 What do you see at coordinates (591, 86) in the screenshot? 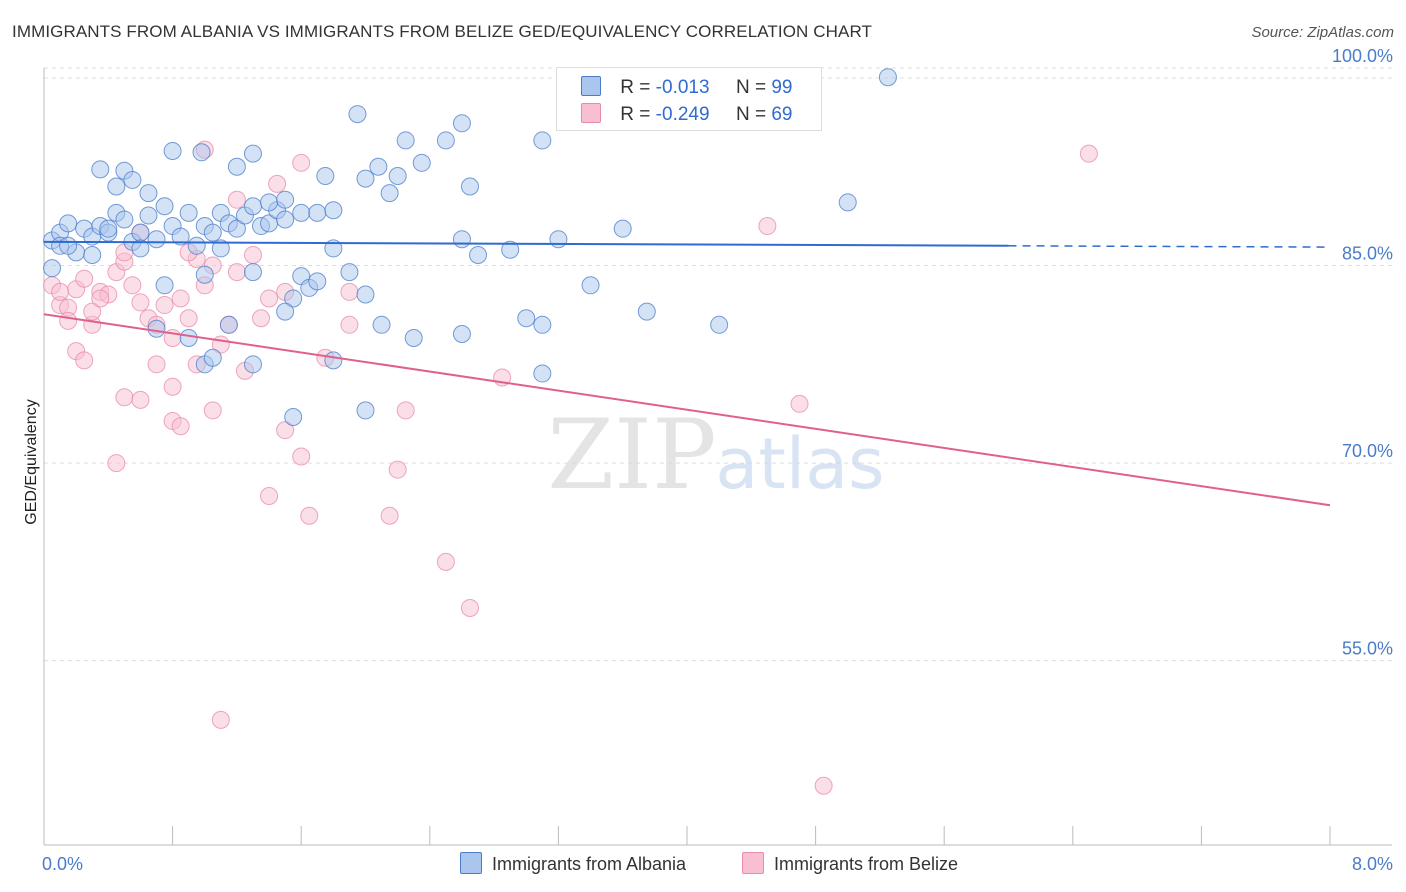
I see `albania-swatch` at bounding box center [591, 86].